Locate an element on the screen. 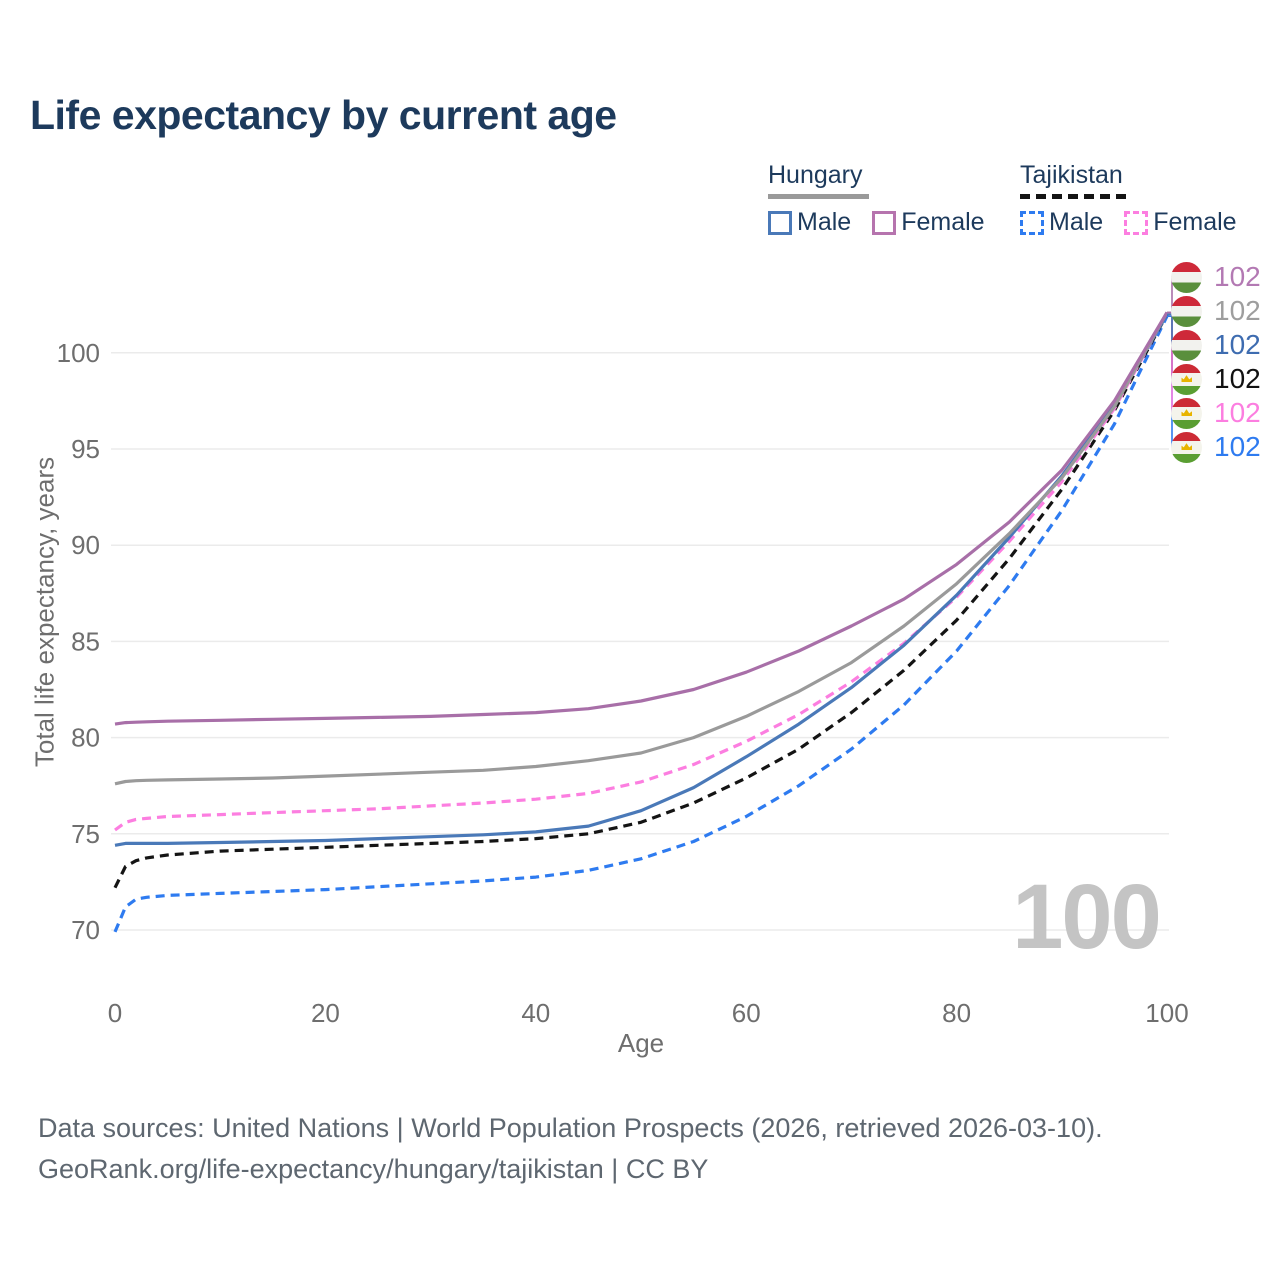  end-label-hungary-all: 102 is located at coordinates (1216, 311).